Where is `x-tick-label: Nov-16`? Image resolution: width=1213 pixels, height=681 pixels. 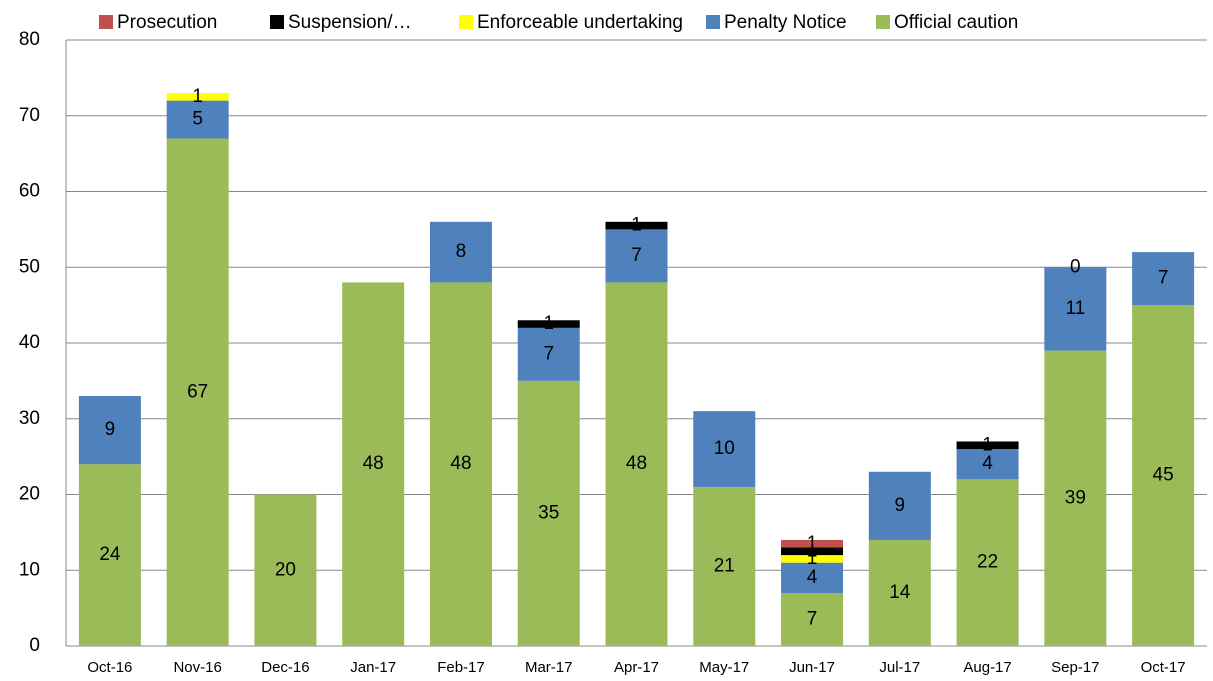 x-tick-label: Nov-16 is located at coordinates (197, 667).